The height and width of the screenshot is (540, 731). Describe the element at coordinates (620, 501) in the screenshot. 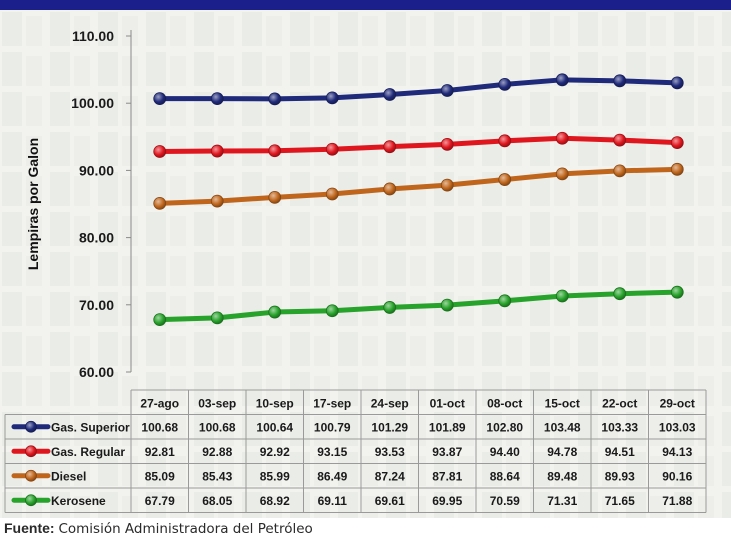

I see `data-label: 71.65` at that location.